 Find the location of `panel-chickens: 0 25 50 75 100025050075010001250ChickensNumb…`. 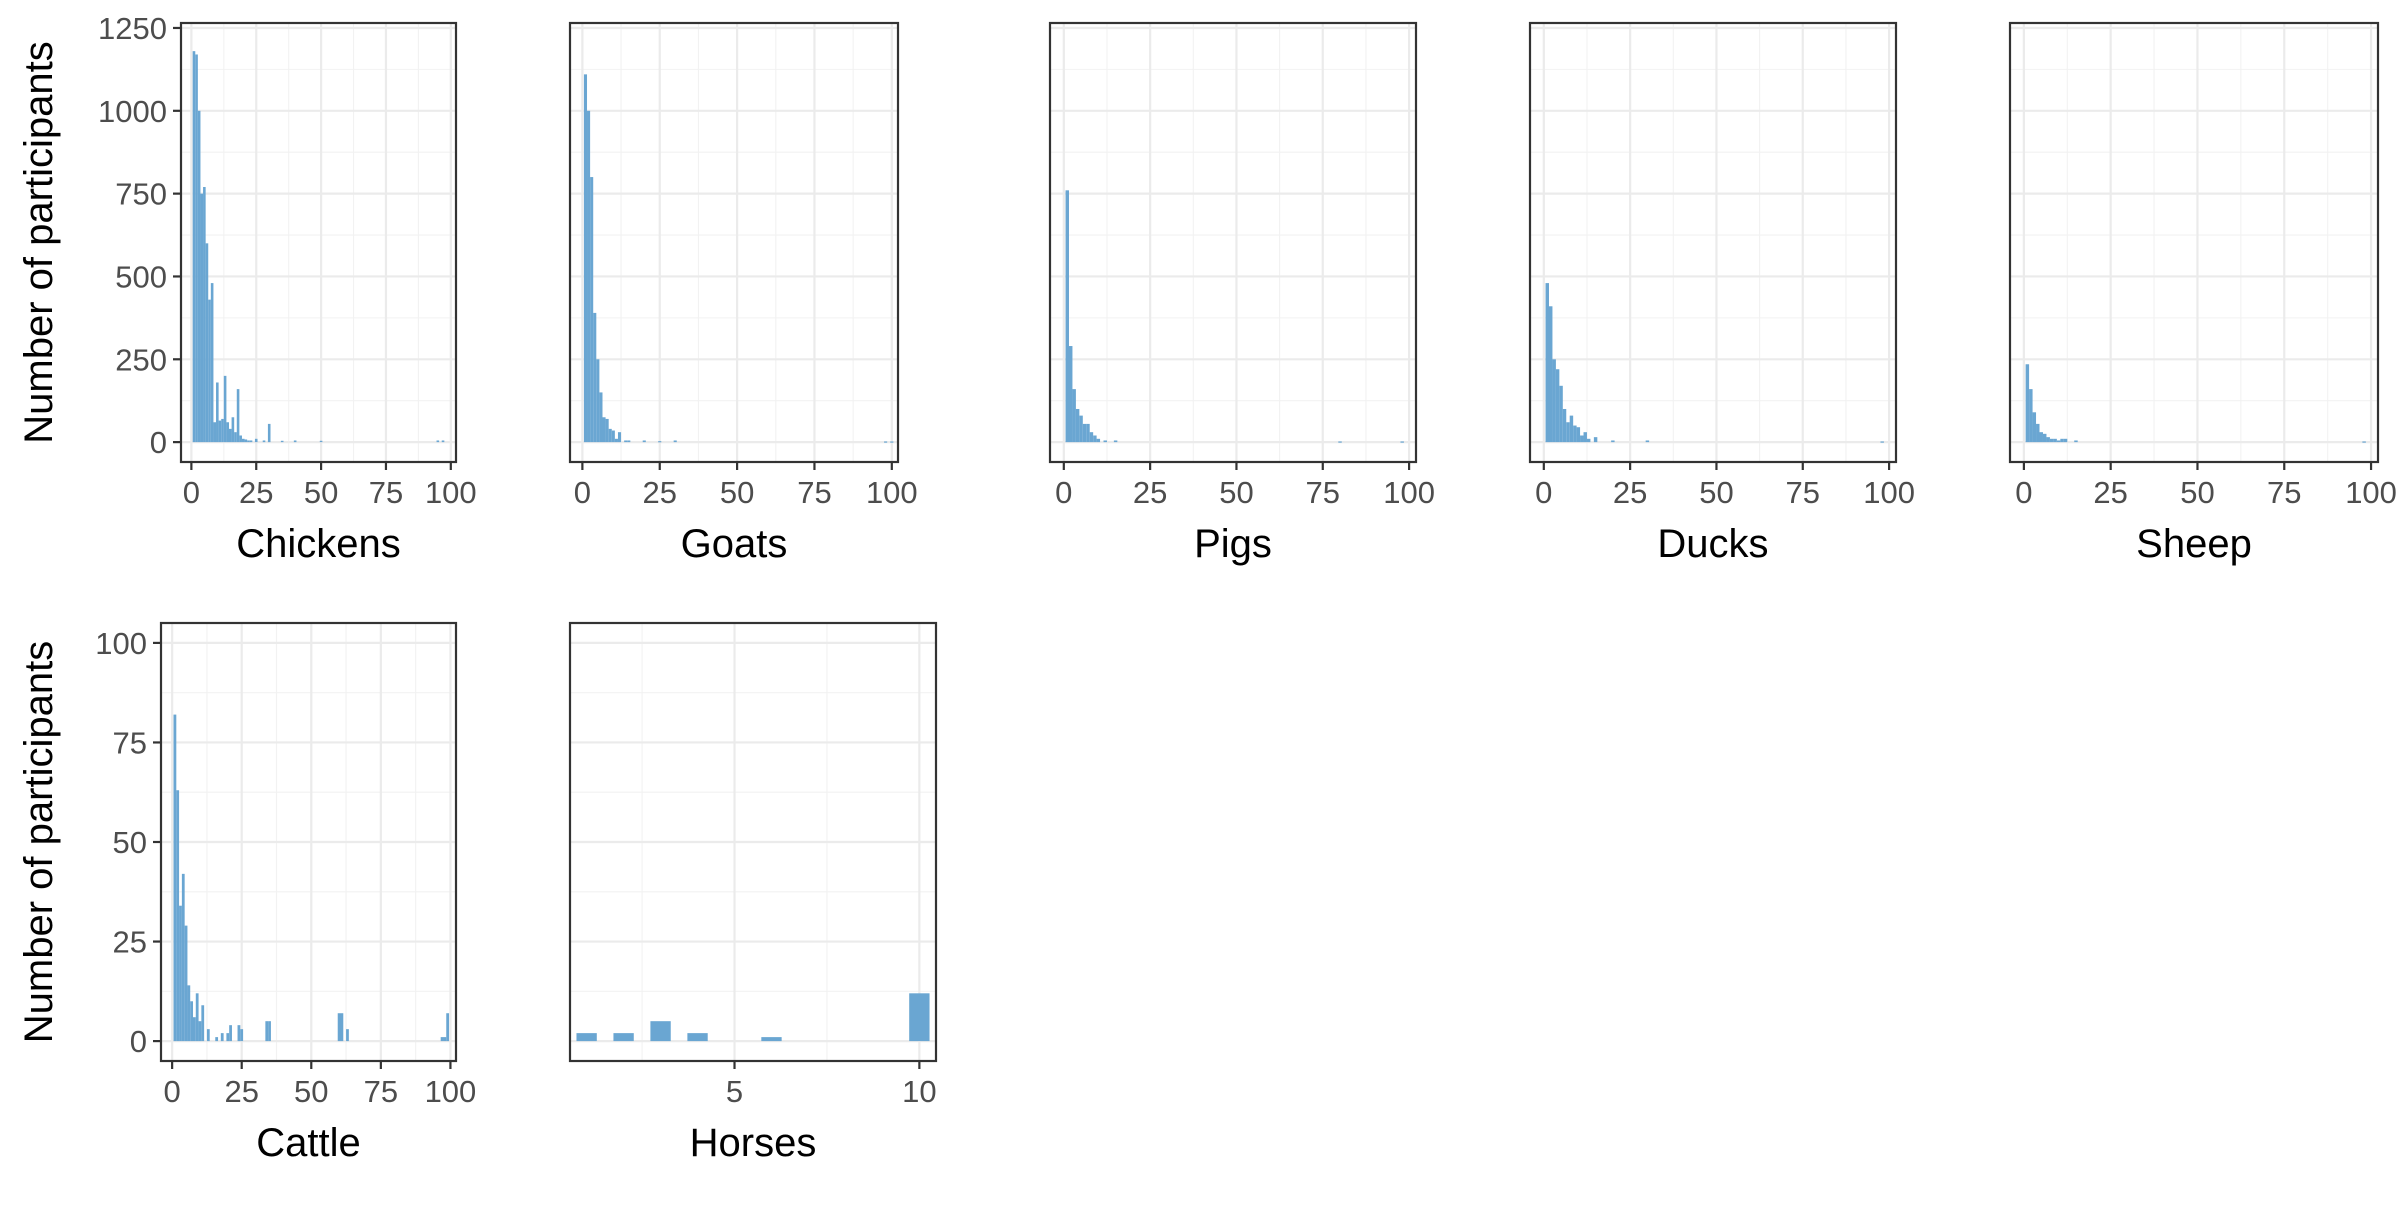

panel-chickens: 0 25 50 75 100025050075010001250ChickensNumb… is located at coordinates (247, 288).